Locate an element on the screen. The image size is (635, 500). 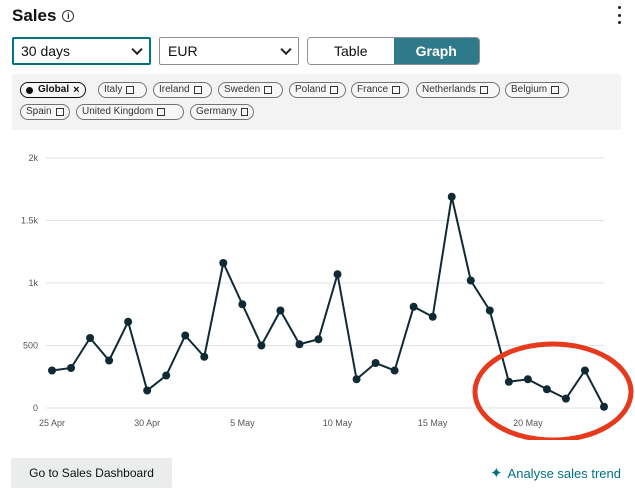
view-toggle: Table Graph is located at coordinates (393, 51).